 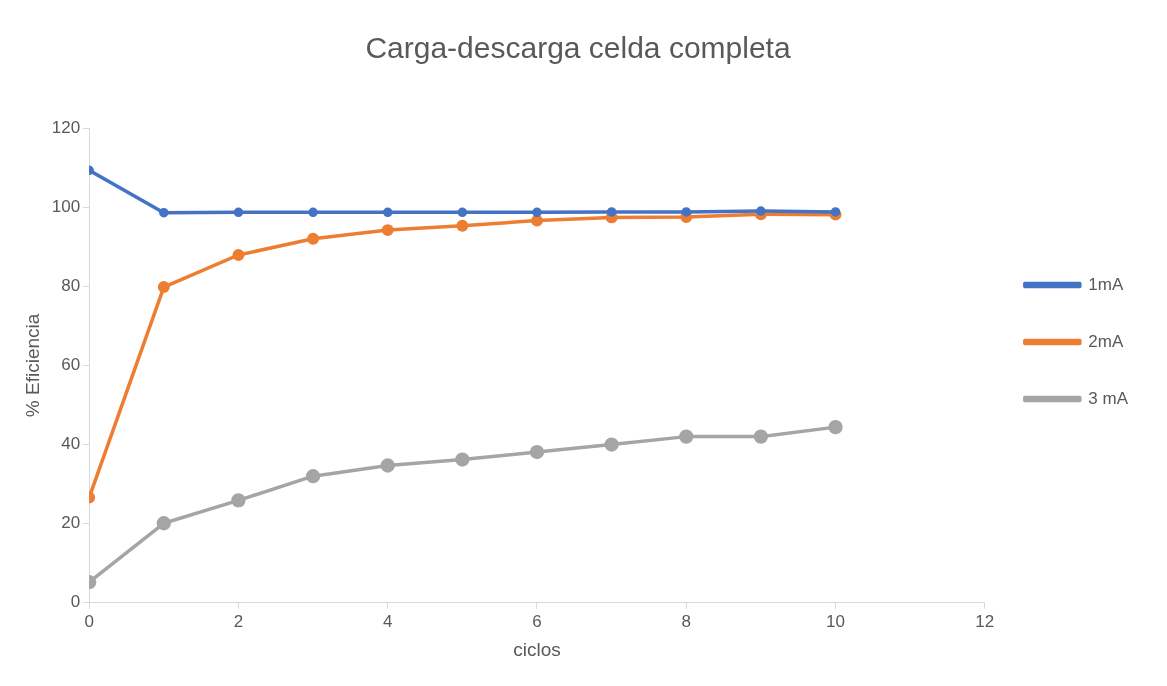 I want to click on y-tick-label: 60, so click(x=71, y=365).